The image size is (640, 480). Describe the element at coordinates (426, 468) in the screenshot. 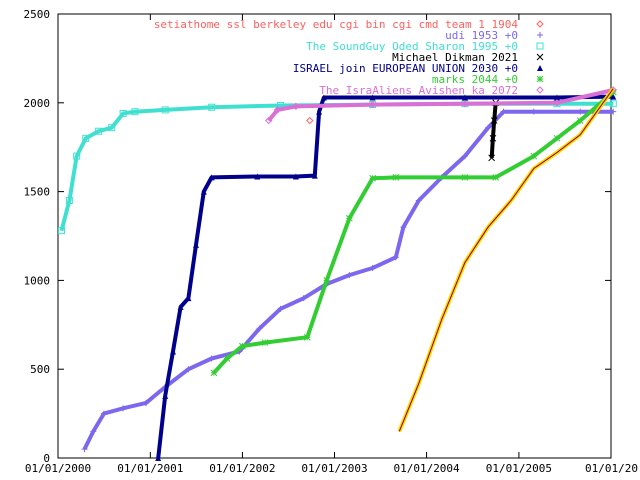

I see `x-tick-label: 01/01/2004` at that location.